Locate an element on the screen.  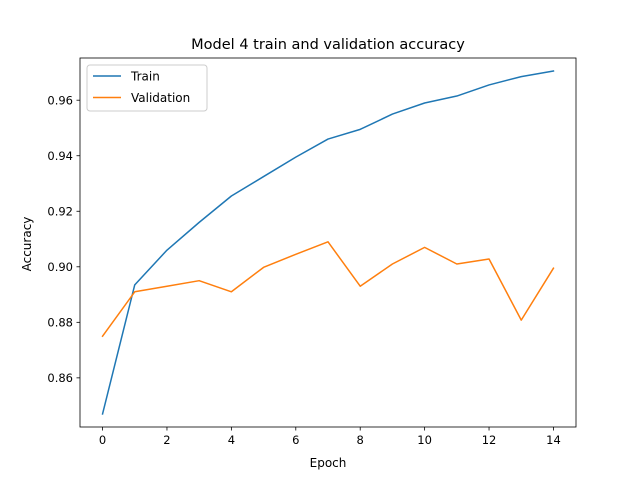
x-tick-label: 12 is located at coordinates (489, 440).